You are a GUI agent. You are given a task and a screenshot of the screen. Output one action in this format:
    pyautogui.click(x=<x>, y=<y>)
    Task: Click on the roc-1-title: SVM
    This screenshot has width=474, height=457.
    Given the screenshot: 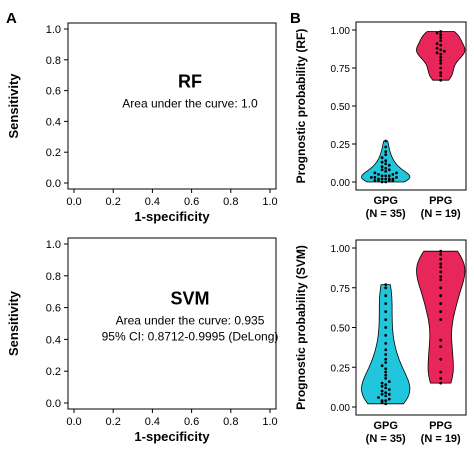 What is the action you would take?
    pyautogui.click(x=189, y=298)
    